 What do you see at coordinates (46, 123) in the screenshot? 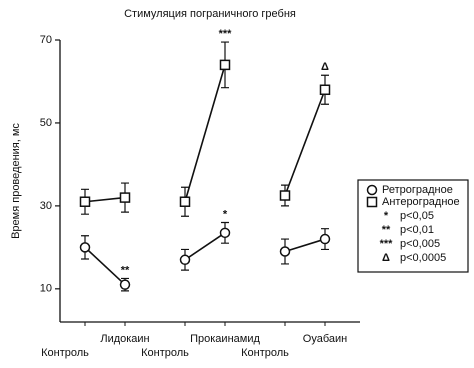
I see `y-tick-label: 50` at bounding box center [46, 123].